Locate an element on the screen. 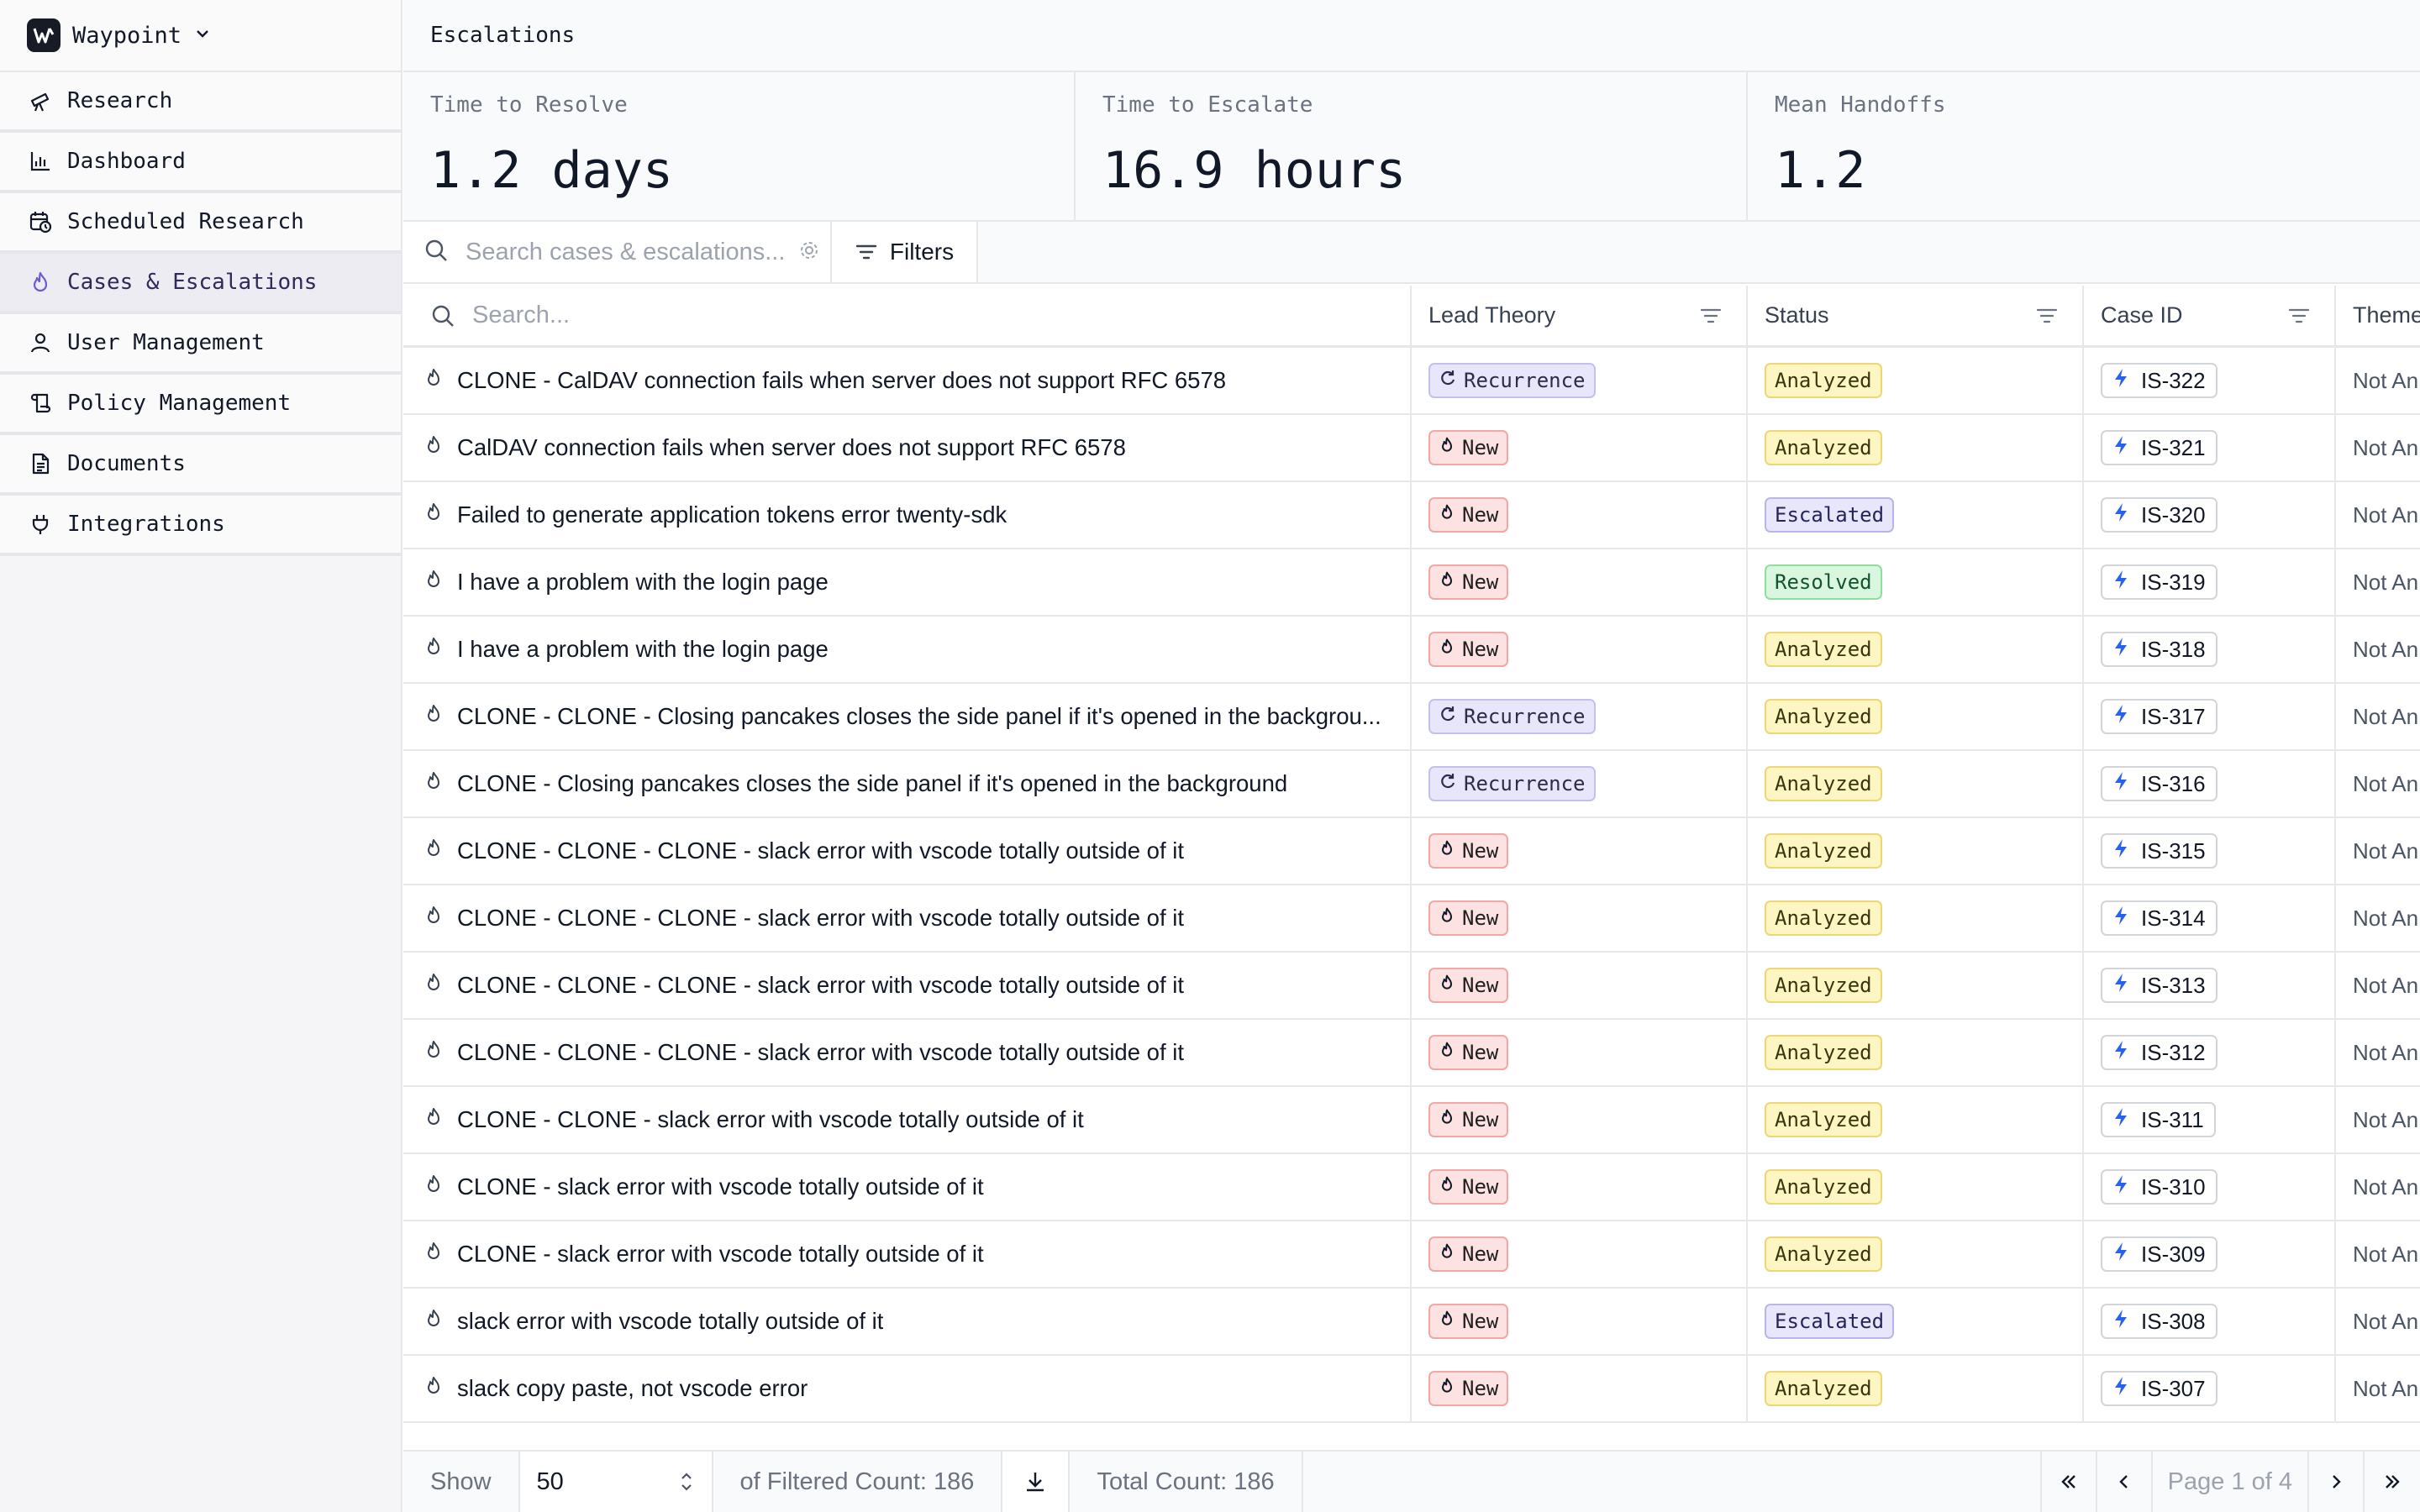  case-id-chip: IS-319 is located at coordinates (2159, 582).